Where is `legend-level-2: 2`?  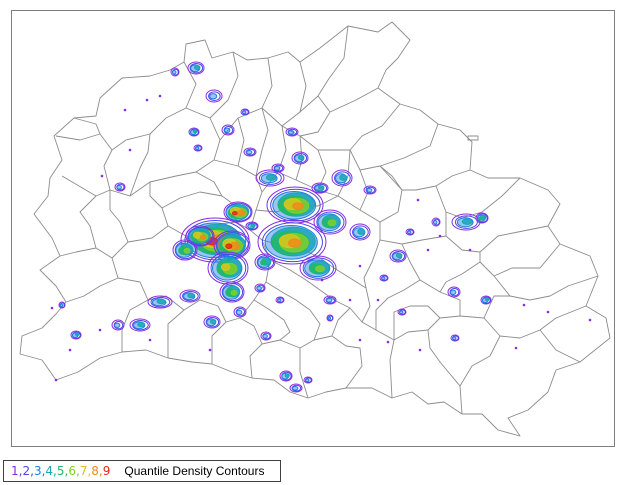 legend-level-2: 2 is located at coordinates (26, 471).